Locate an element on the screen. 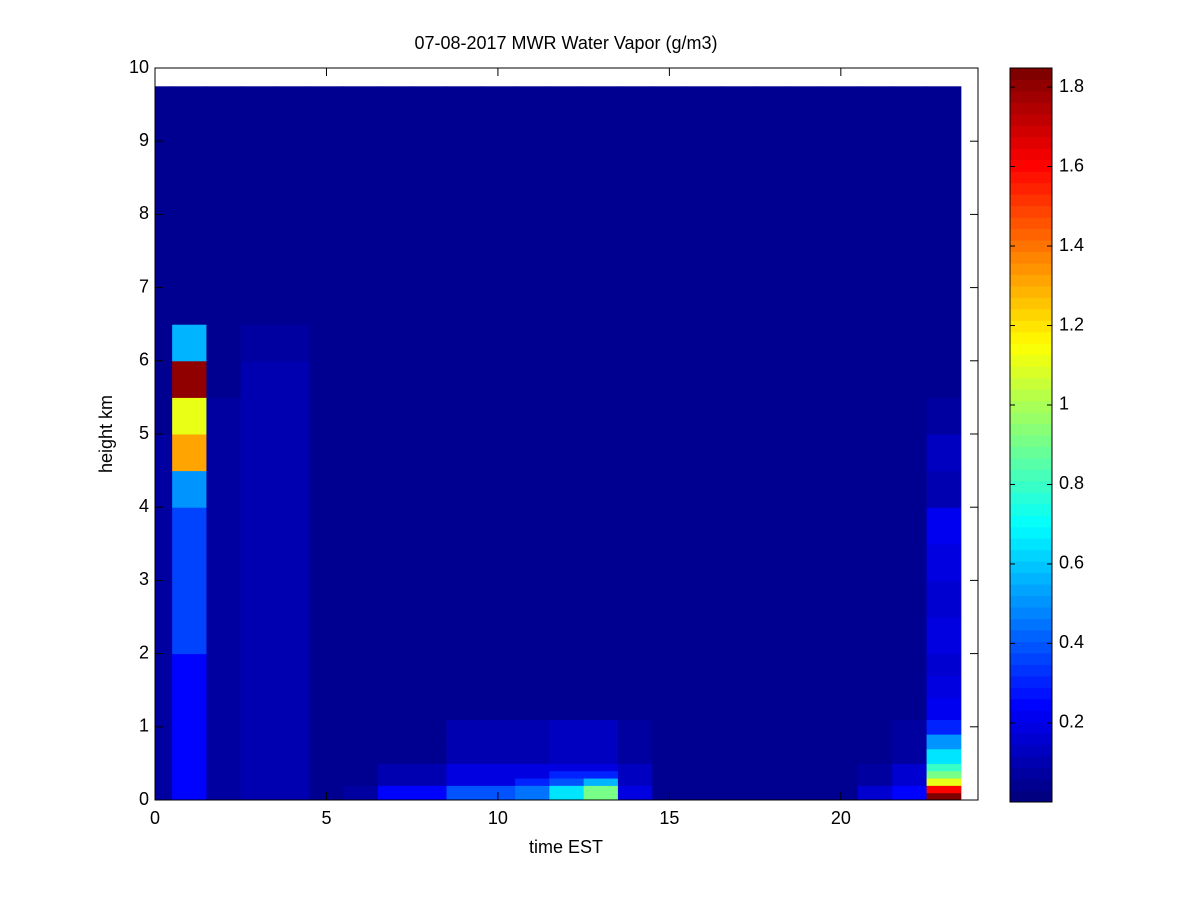 The height and width of the screenshot is (905, 1200). colorbar-tick-label: 1.2 is located at coordinates (1071, 324).